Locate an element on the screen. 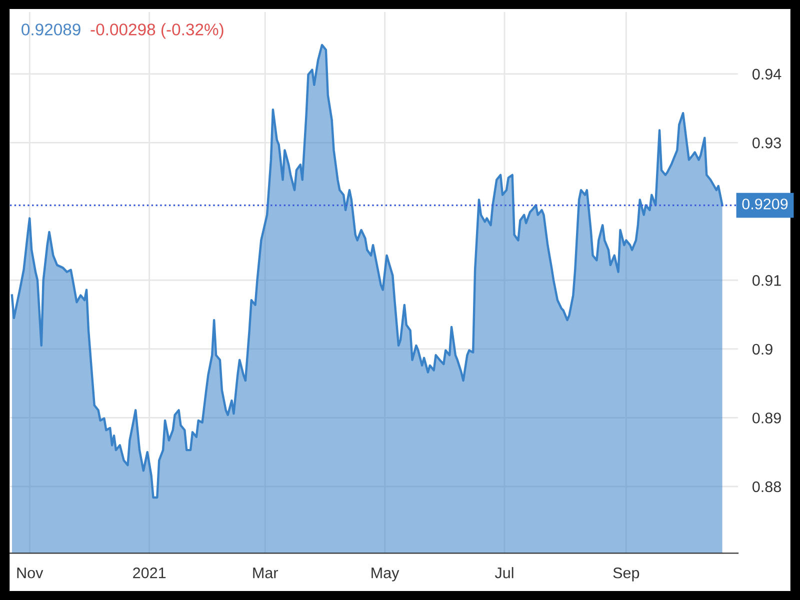 Image resolution: width=800 pixels, height=600 pixels. y-tick-label: 0.9 is located at coordinates (762, 349).